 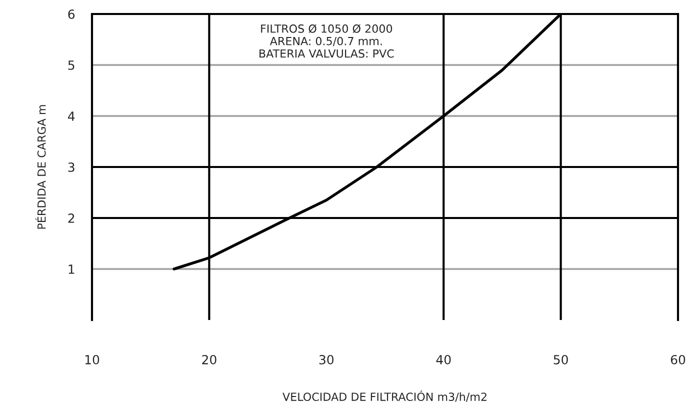 What do you see at coordinates (71, 14) in the screenshot?
I see `y-tick-label: 6` at bounding box center [71, 14].